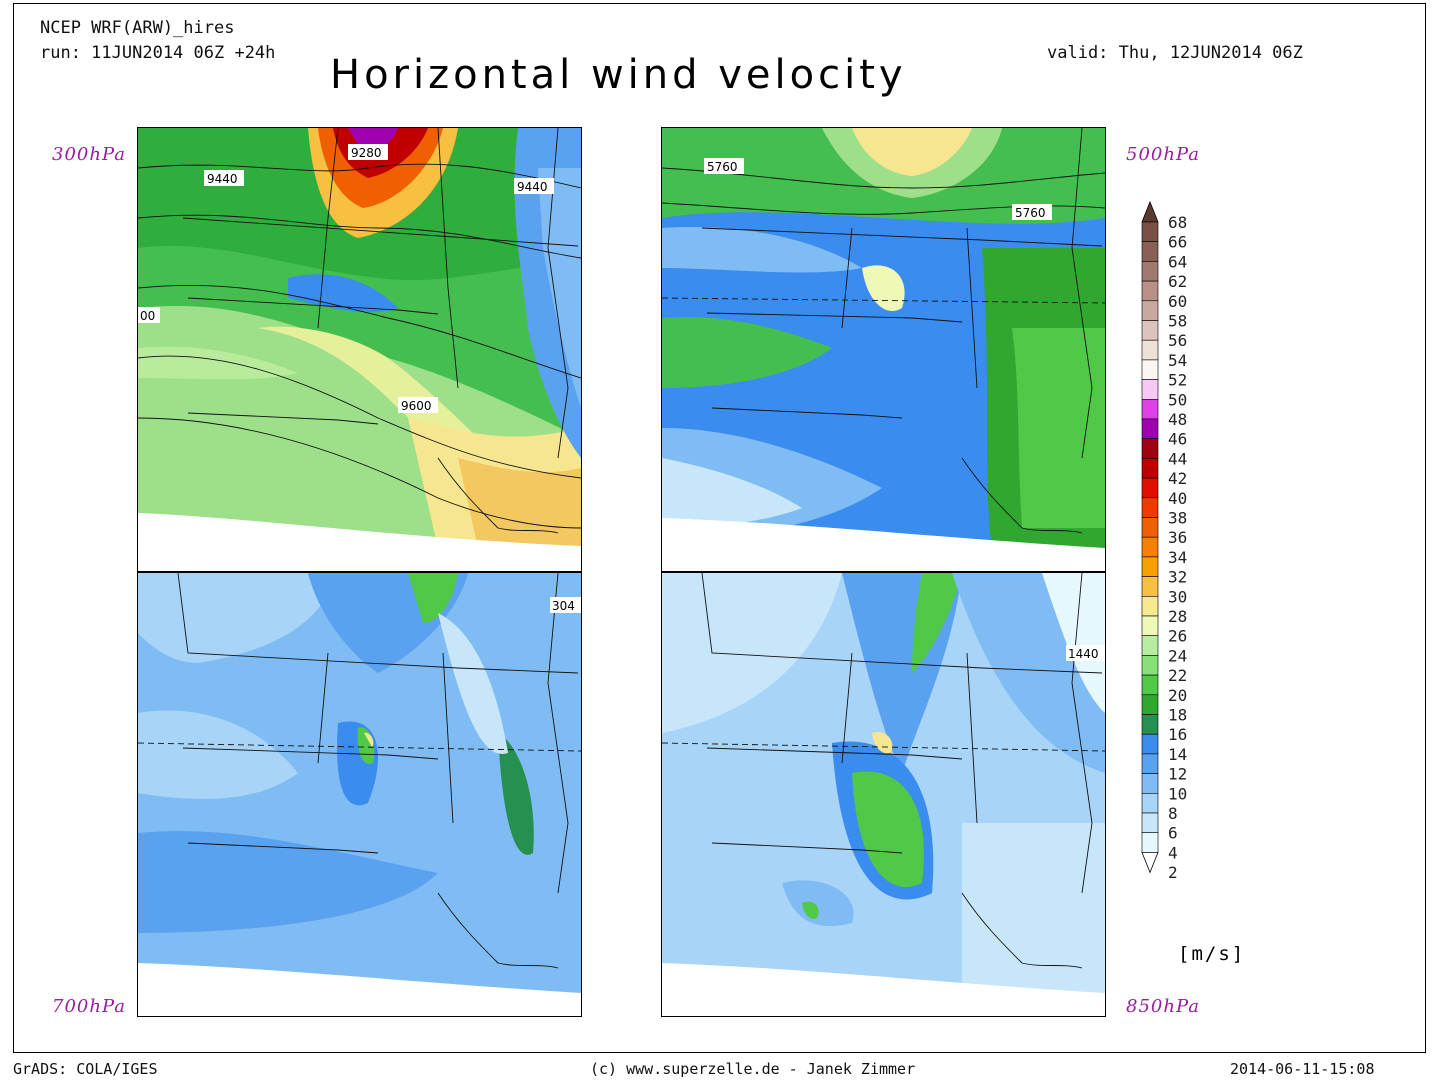  Describe the element at coordinates (1175, 53) in the screenshot. I see `valid-time: valid: Thu, 12JUN2014 06Z` at that location.